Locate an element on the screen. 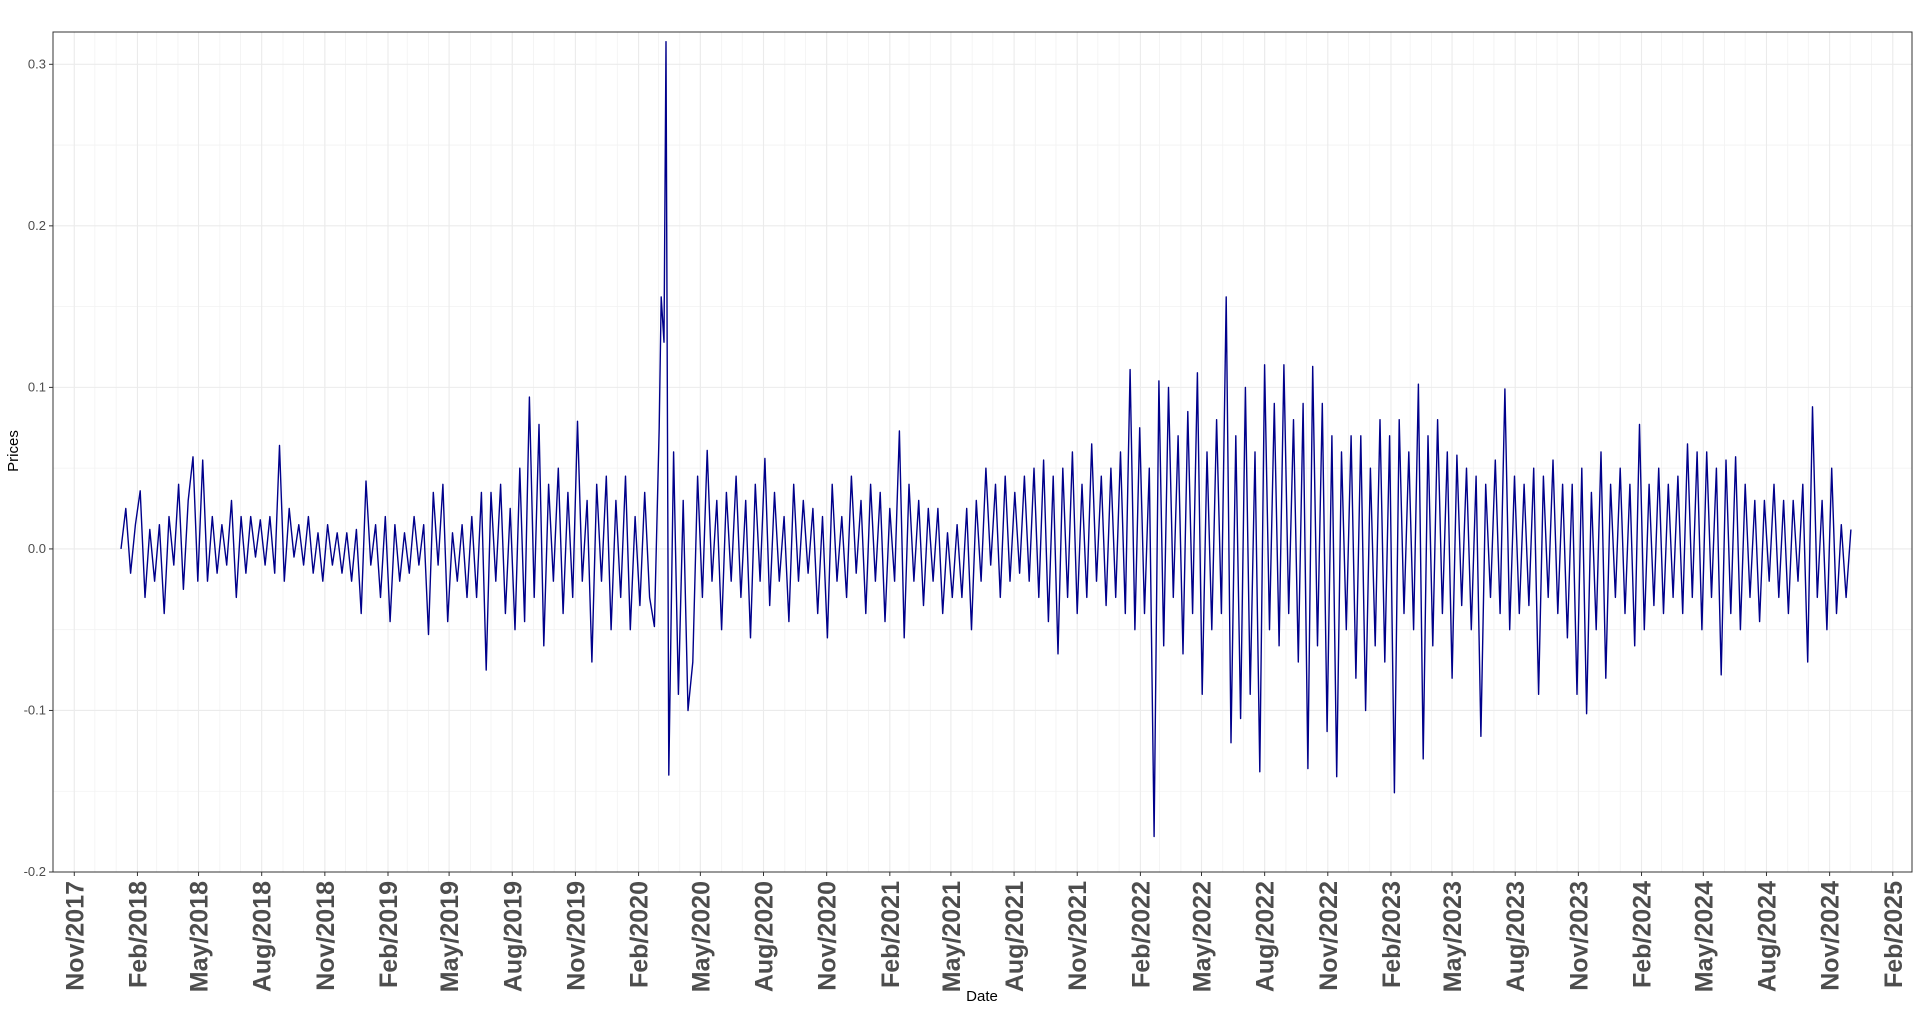  x-tick-label: Feb/2024 is located at coordinates (1643, 934).